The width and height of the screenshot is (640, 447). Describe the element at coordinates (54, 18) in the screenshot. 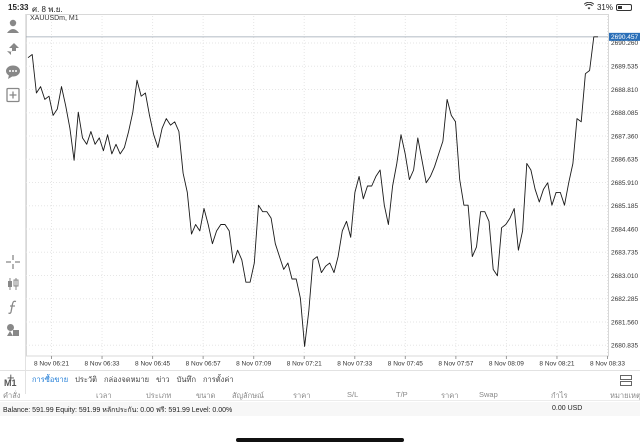

I see `chart-symbol-label: XAUUSDm, M1` at that location.